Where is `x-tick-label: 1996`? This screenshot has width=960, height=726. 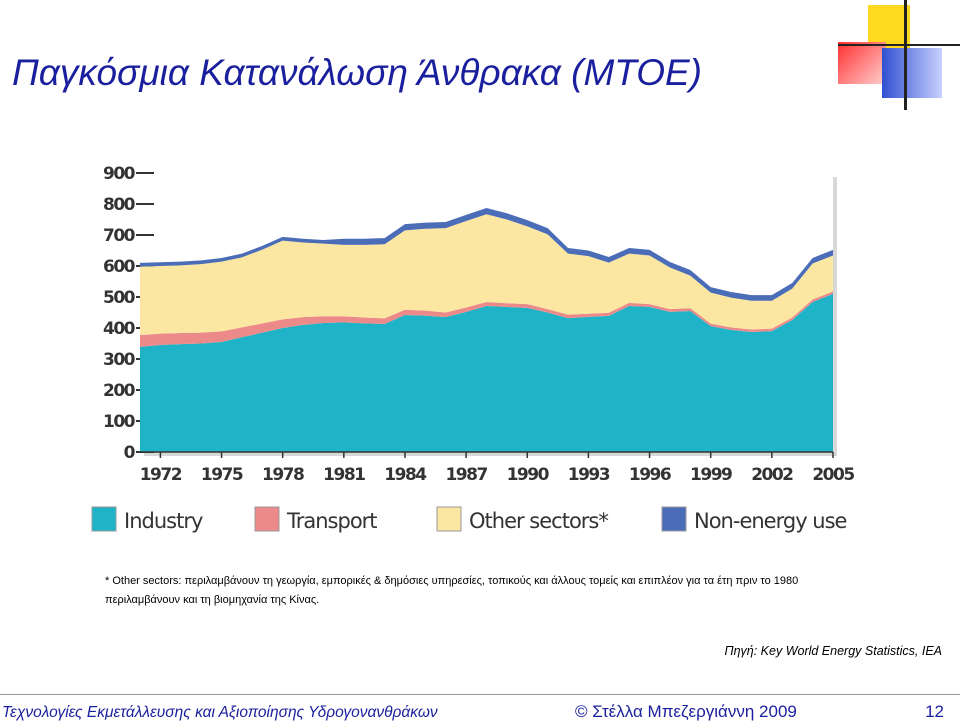
x-tick-label: 1996 is located at coordinates (650, 475).